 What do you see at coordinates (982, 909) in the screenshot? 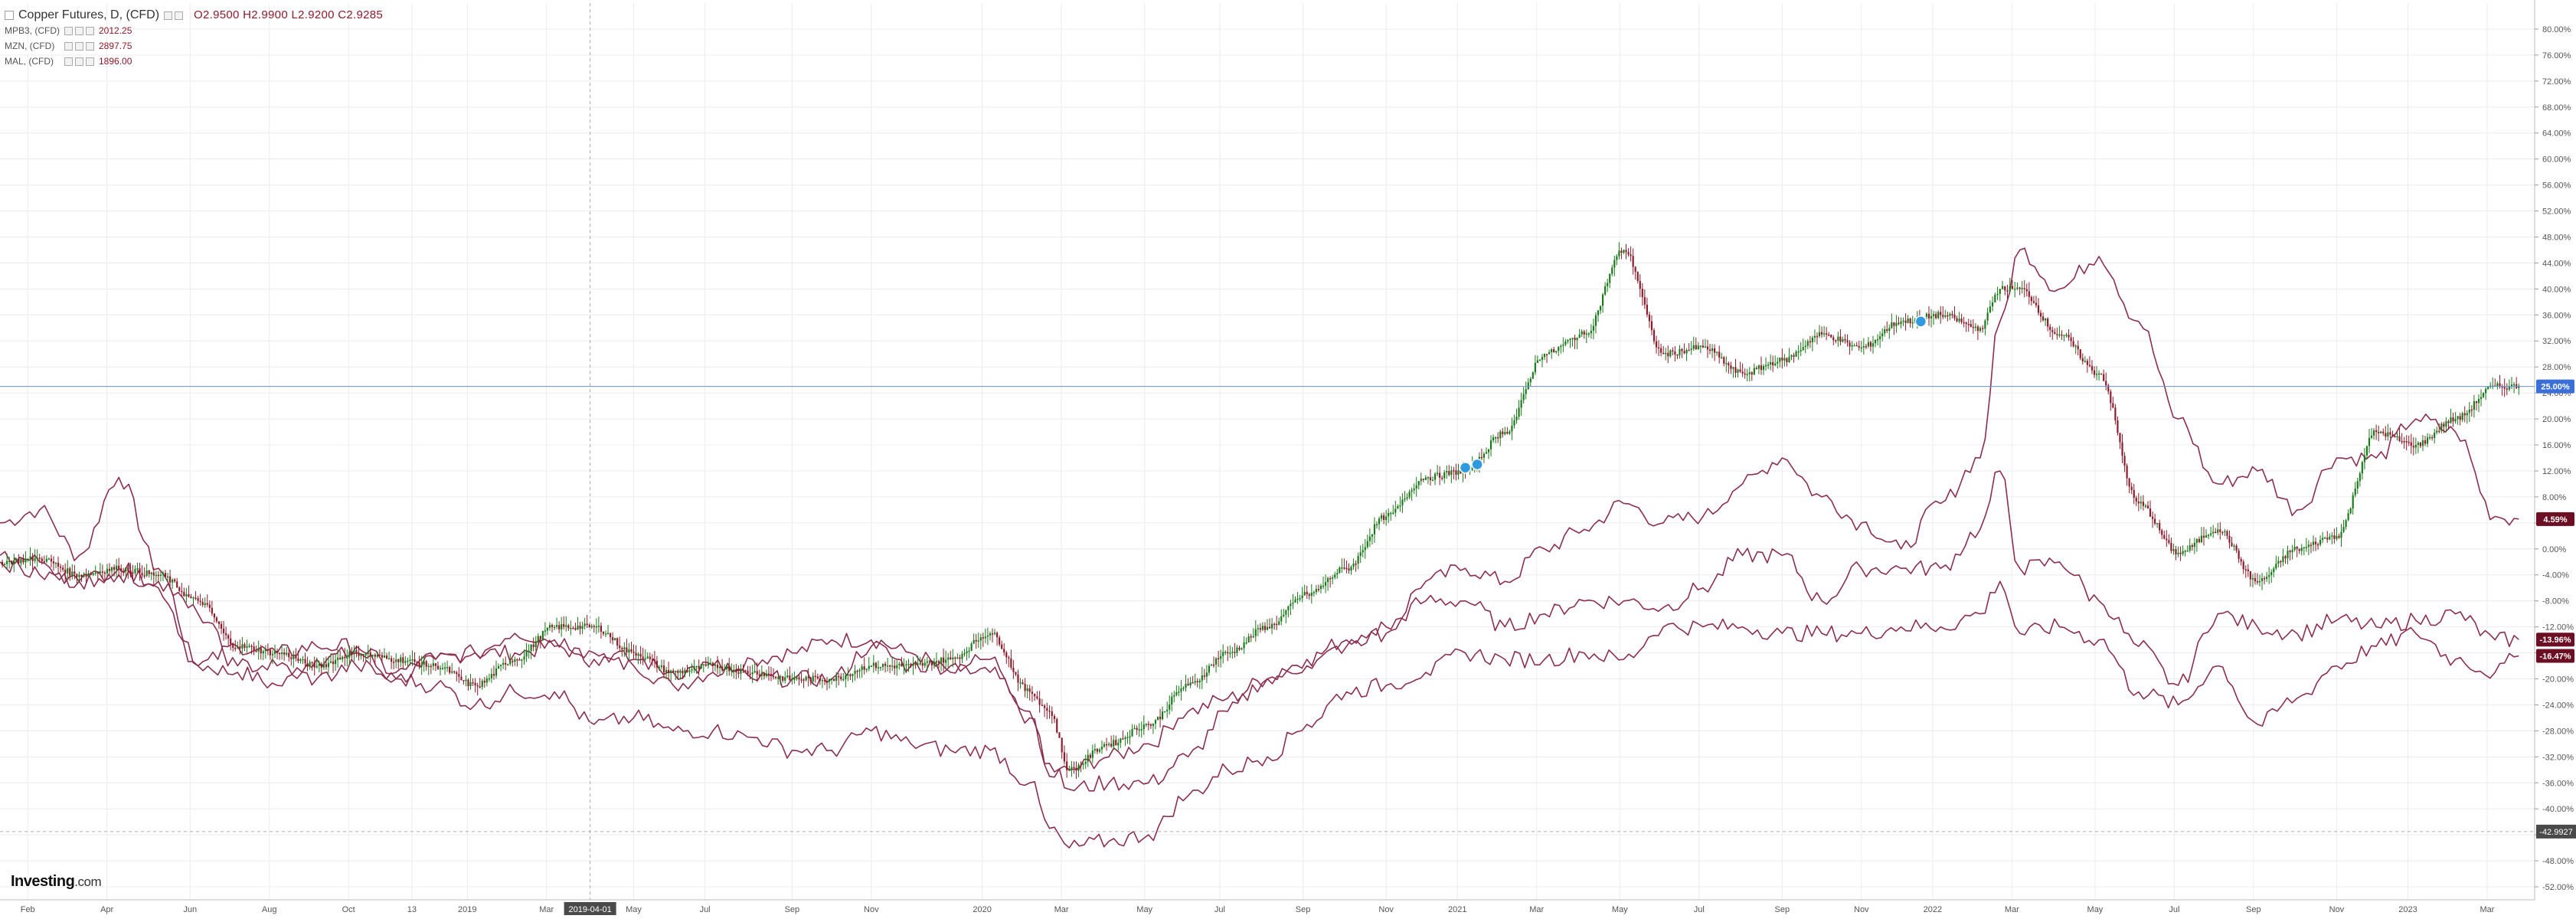
I see `x-tick-label: 2020` at bounding box center [982, 909].